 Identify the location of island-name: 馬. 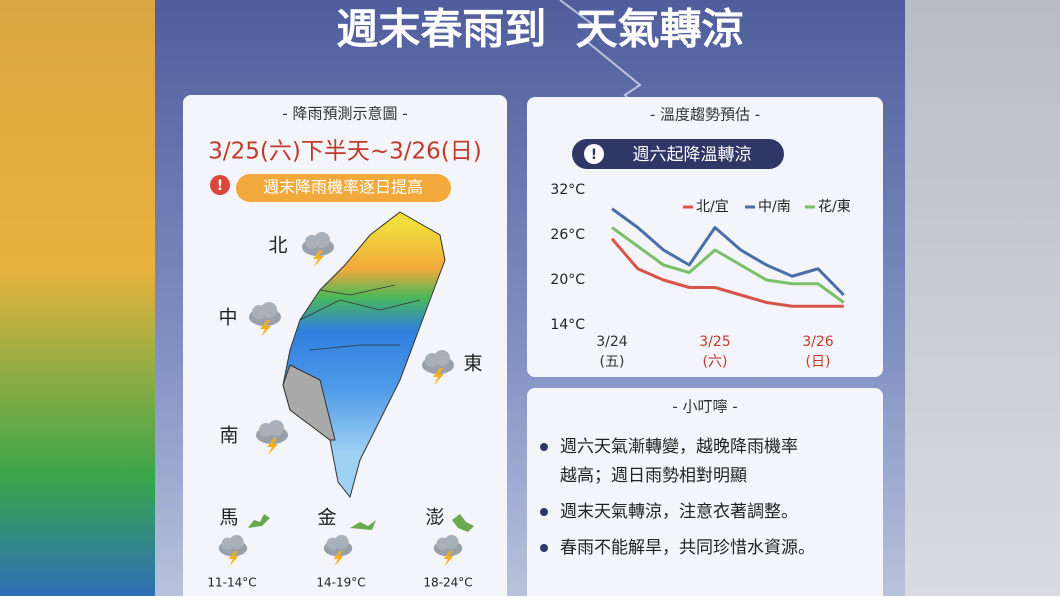
(228, 518).